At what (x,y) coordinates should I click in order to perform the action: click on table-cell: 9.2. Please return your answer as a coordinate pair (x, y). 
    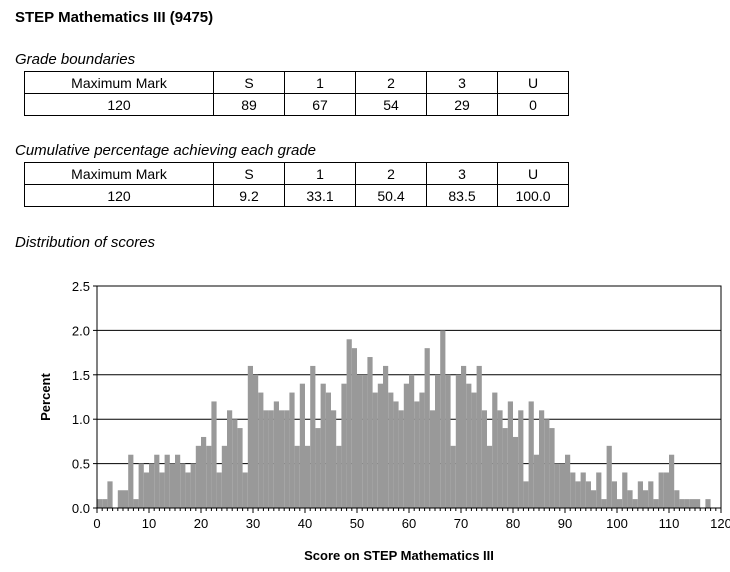
    Looking at the image, I should click on (249, 195).